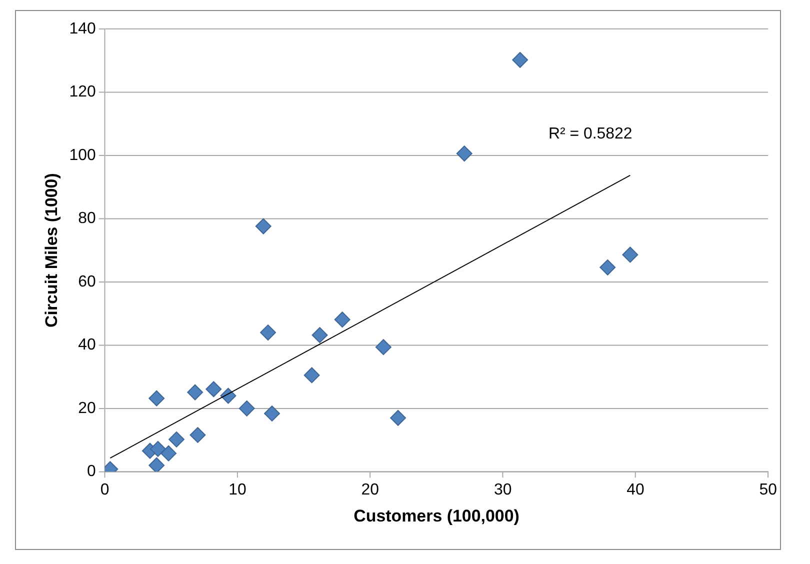  What do you see at coordinates (635, 490) in the screenshot?
I see `x-tick-label: 40` at bounding box center [635, 490].